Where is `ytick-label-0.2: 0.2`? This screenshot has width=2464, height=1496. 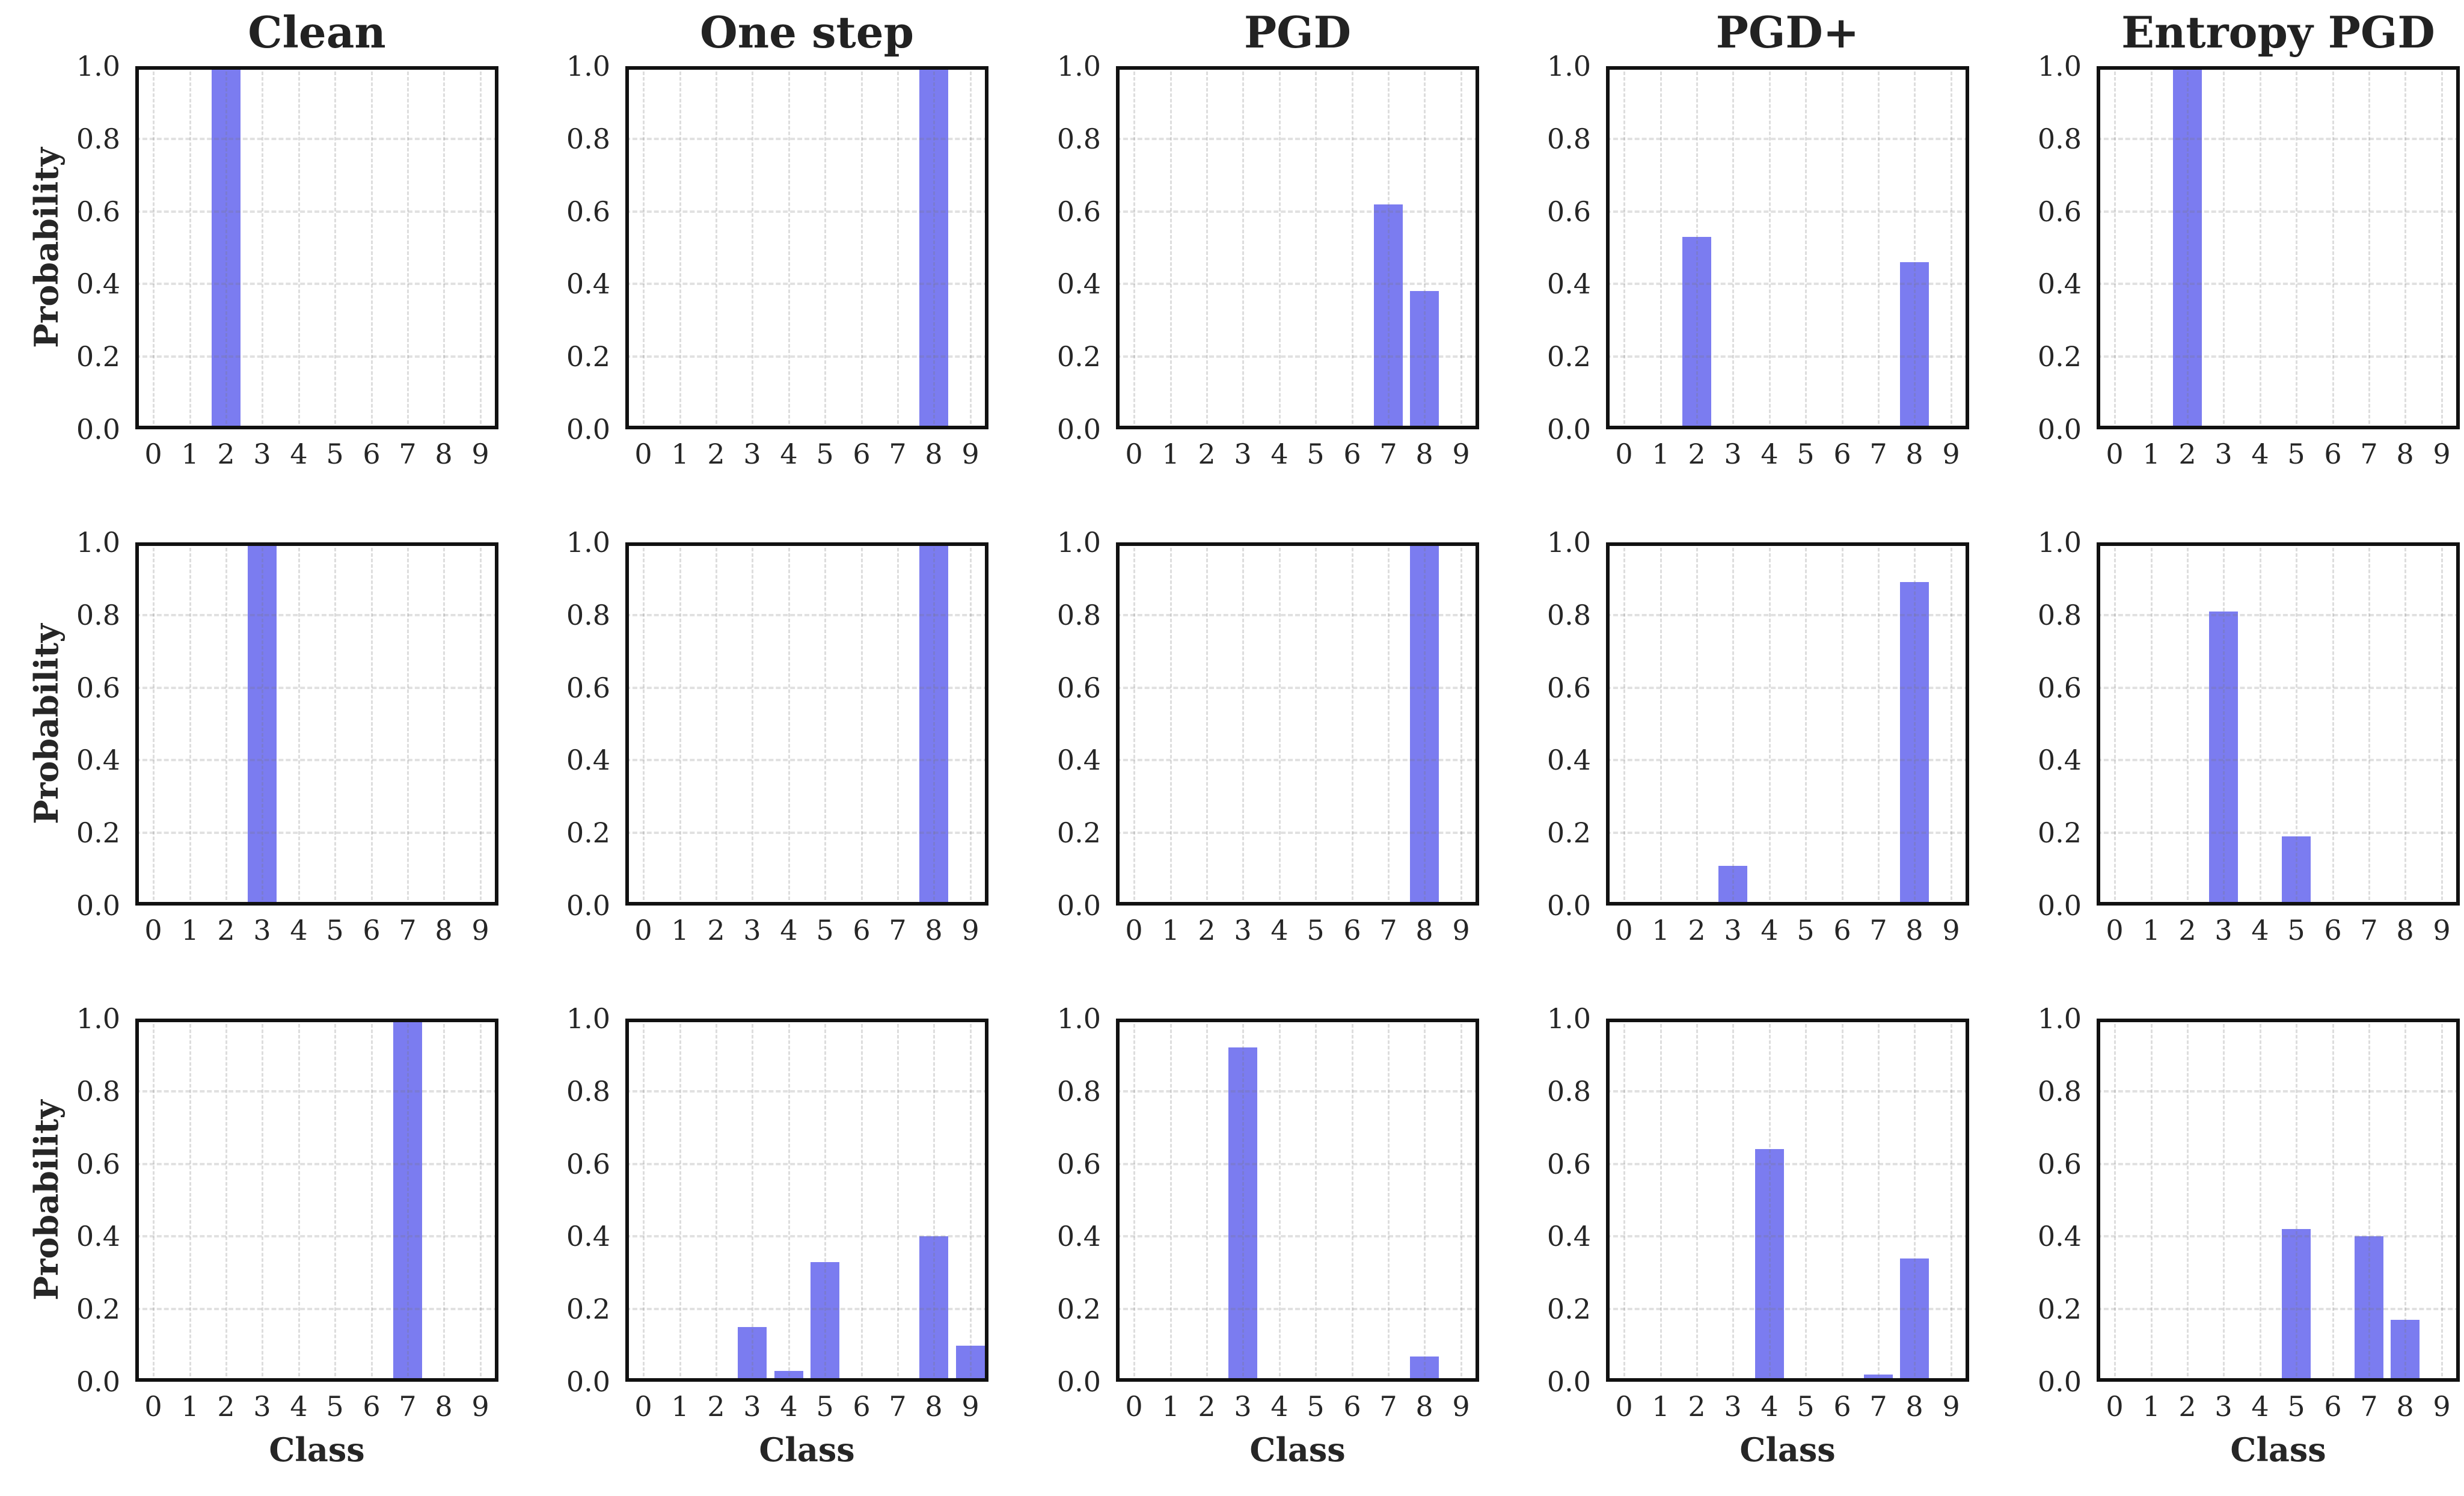
ytick-label-0.2: 0.2 is located at coordinates (588, 833).